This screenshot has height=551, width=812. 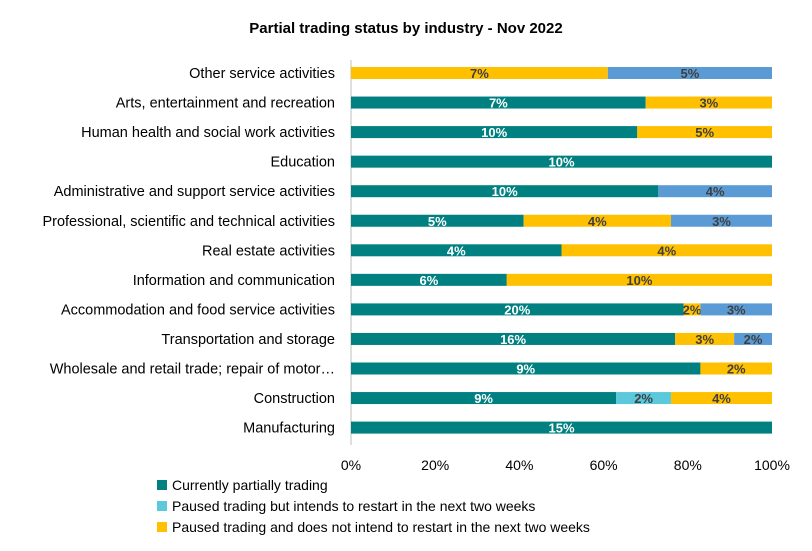 I want to click on data-label: 16%, so click(x=513, y=339).